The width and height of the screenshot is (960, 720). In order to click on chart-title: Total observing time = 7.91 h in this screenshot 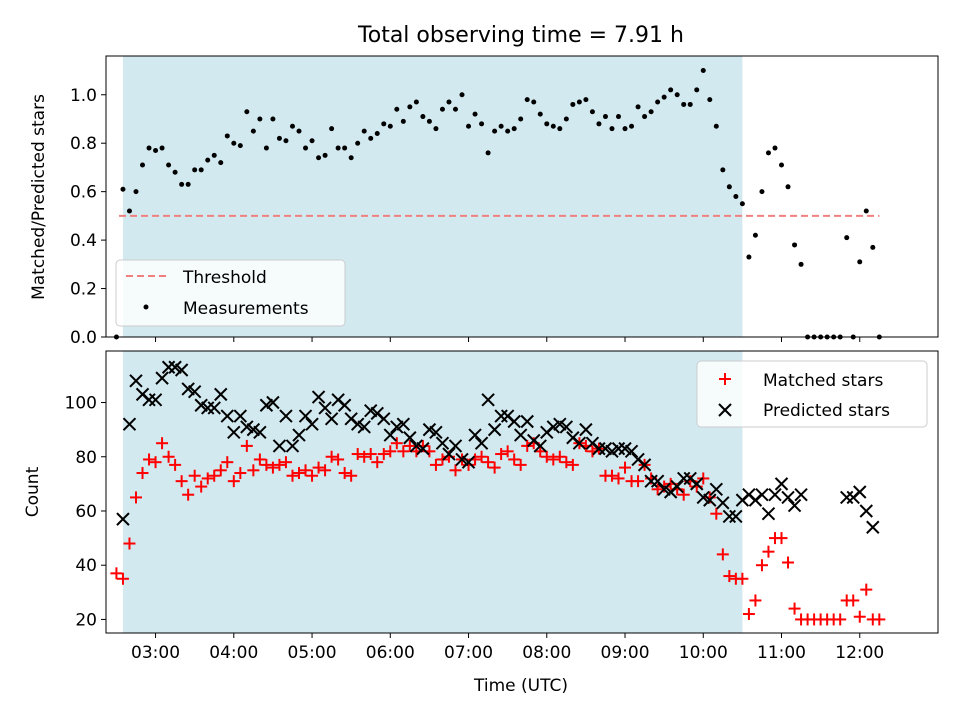, I will do `click(520, 35)`.